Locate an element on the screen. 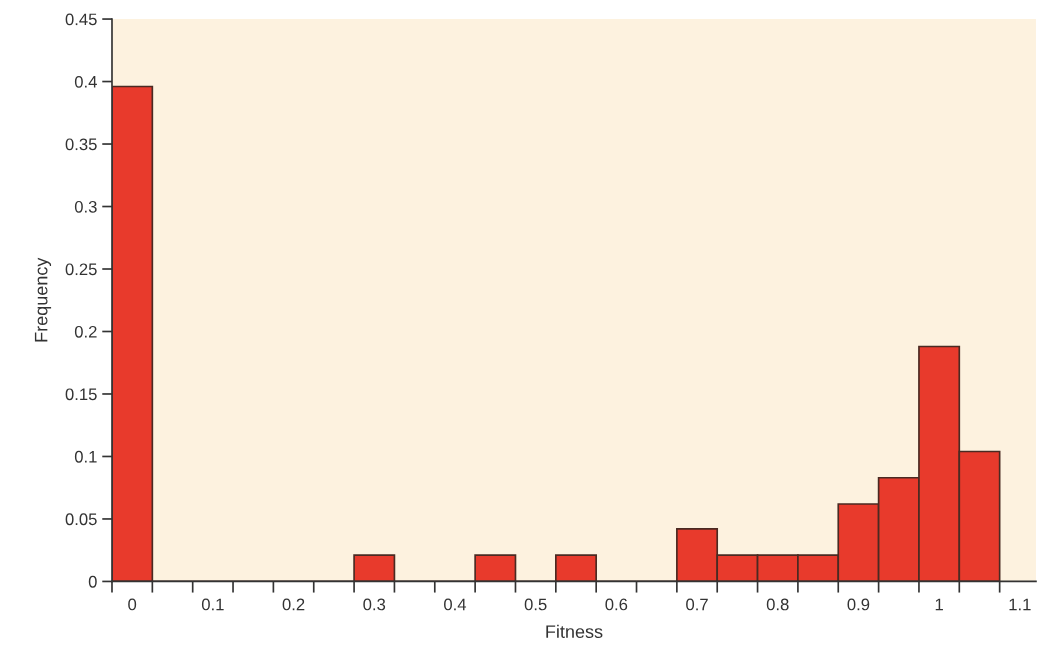 This screenshot has width=1037, height=657. y-tick-label: 0.4 is located at coordinates (85, 81).